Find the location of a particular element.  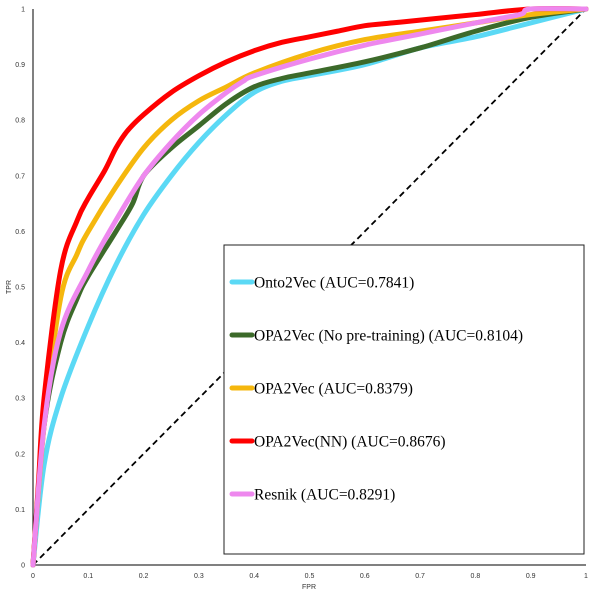

legend-label: OPA2Vec (AUC=0.8379) is located at coordinates (333, 389).